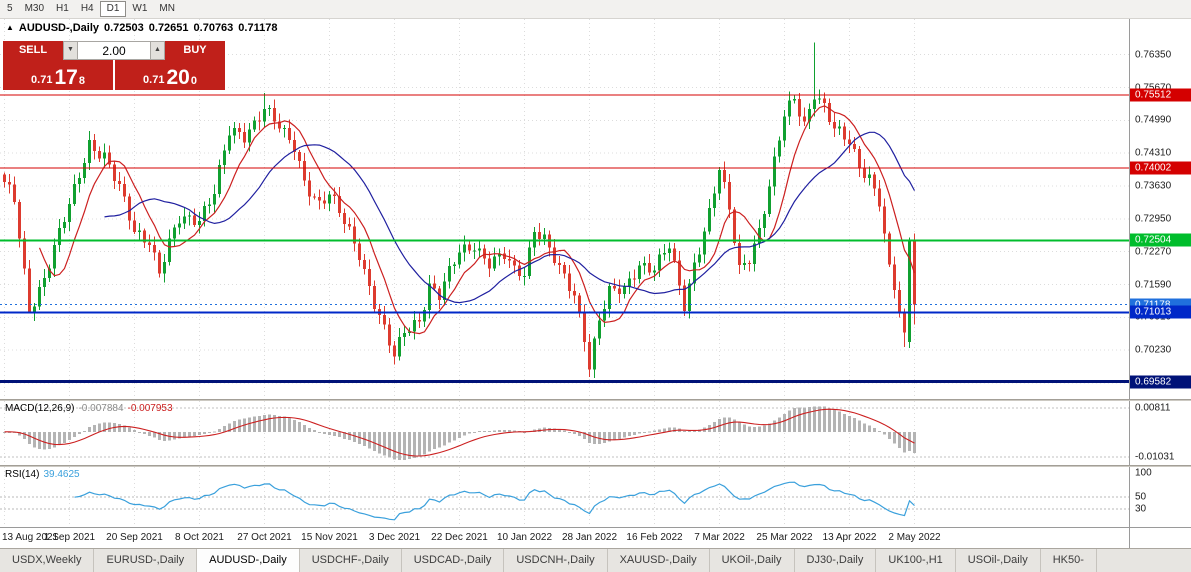 The height and width of the screenshot is (572, 1191). I want to click on buy-price-button: 0.71 20 0, so click(170, 75).